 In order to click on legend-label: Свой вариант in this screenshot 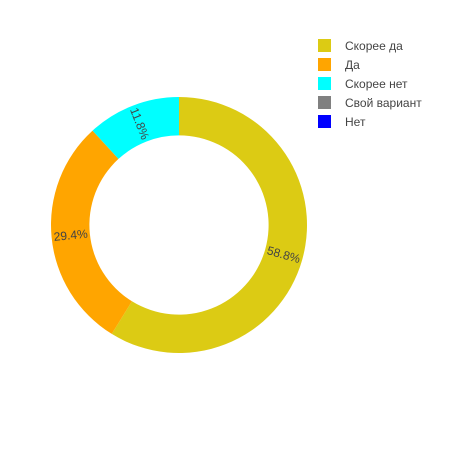, I will do `click(383, 102)`.